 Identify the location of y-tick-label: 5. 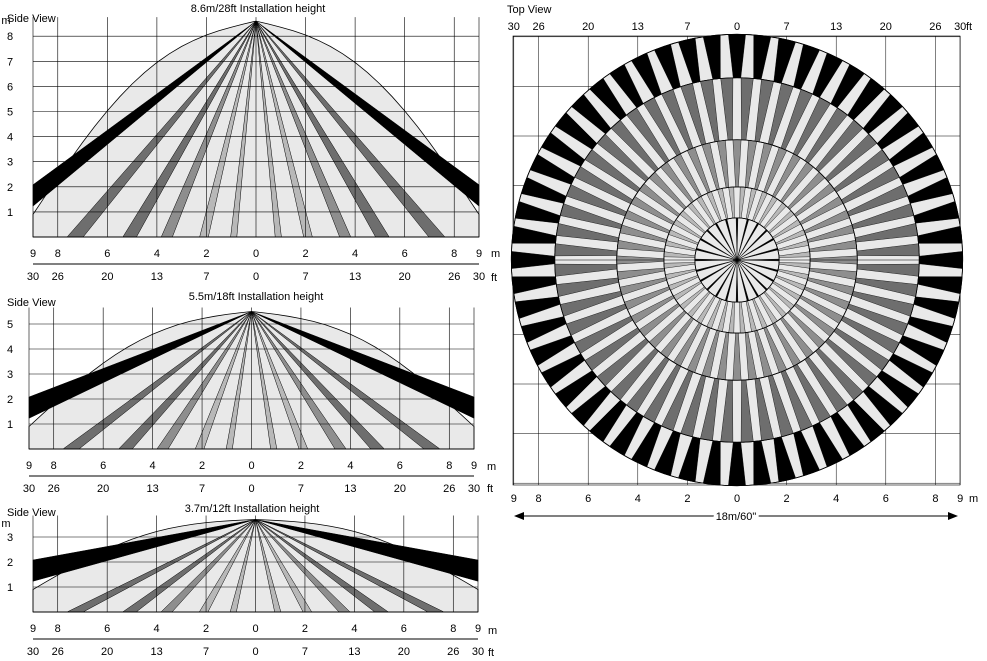
(10, 113).